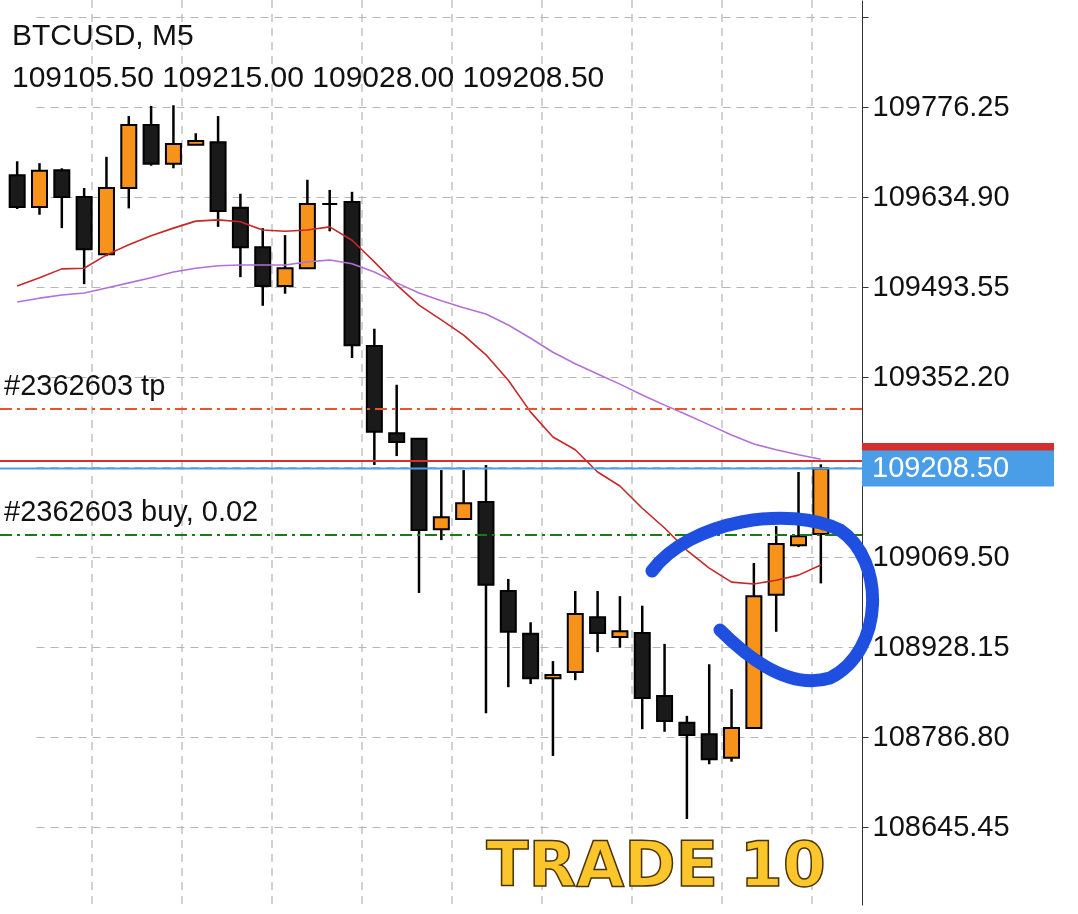  Describe the element at coordinates (941, 736) in the screenshot. I see `y-tick-label: 108786.80` at that location.